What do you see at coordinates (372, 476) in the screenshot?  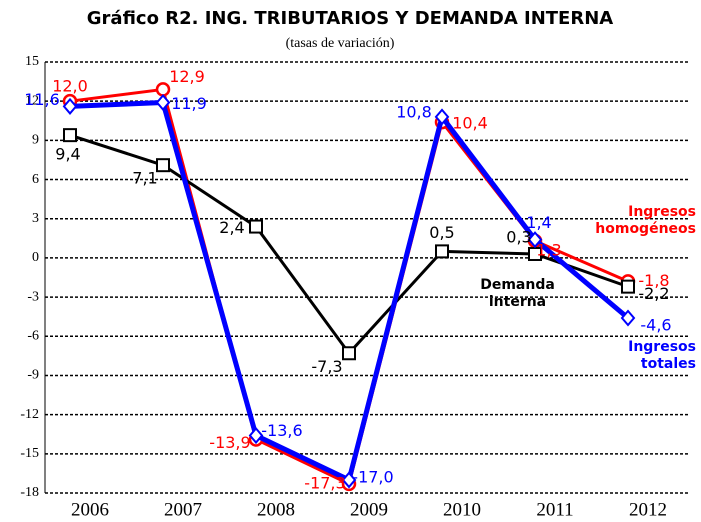 I see `value-label: -17,0` at bounding box center [372, 476].